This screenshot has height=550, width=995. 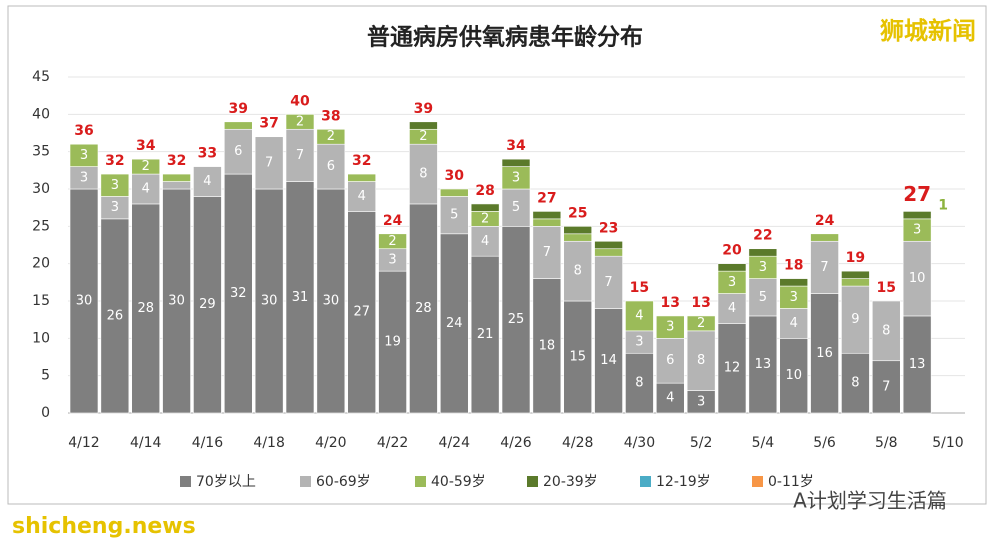 I want to click on total-label: 20, so click(x=732, y=251).